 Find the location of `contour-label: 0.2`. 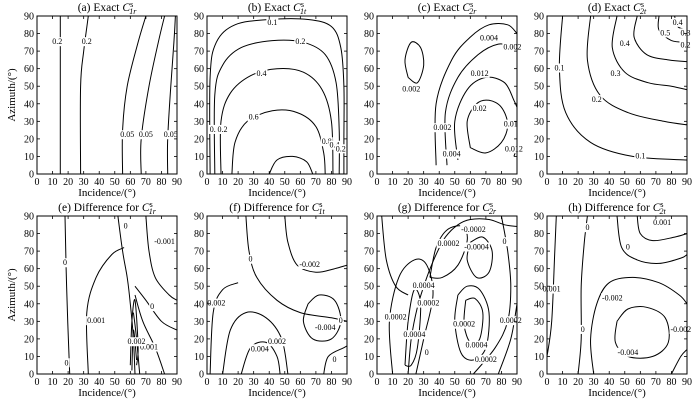

contour-label: 0.2 is located at coordinates (341, 148).